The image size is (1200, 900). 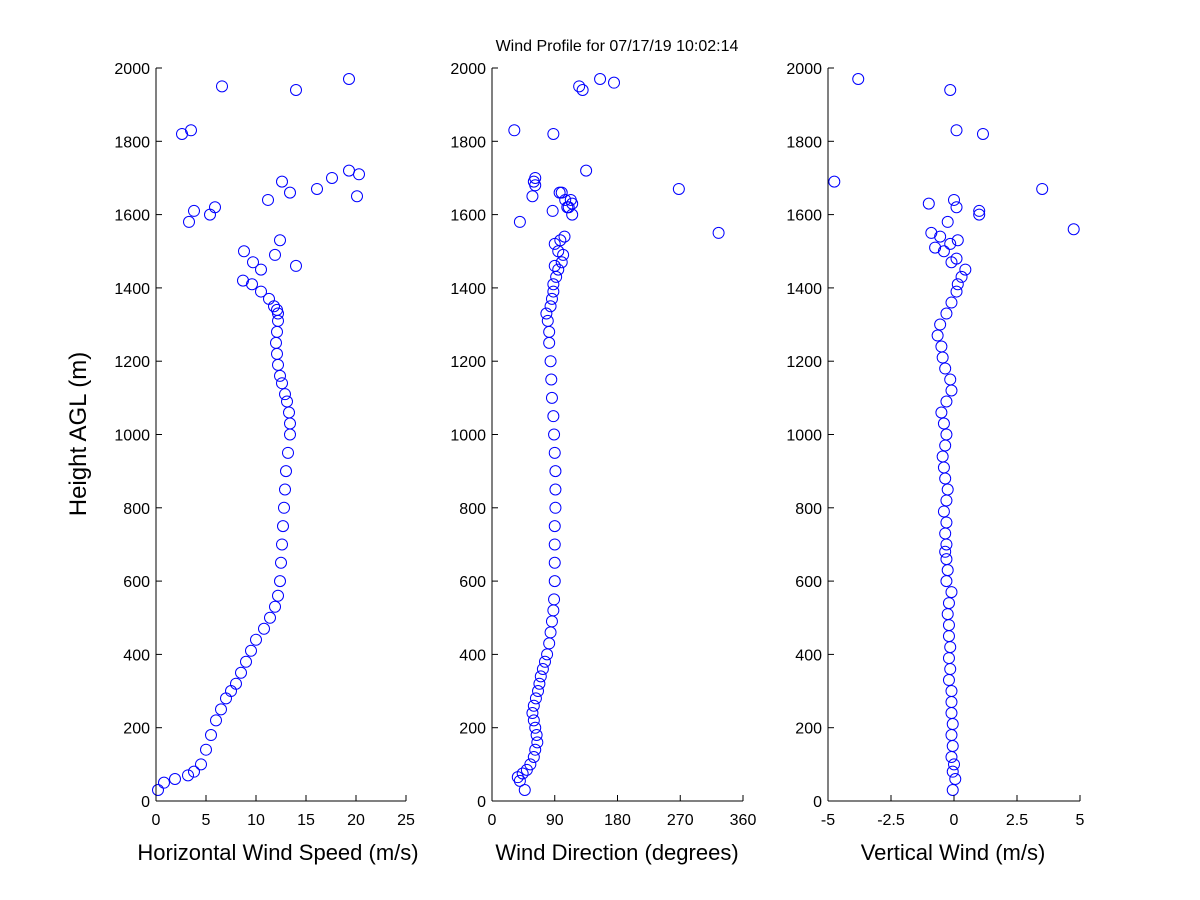 What do you see at coordinates (277, 852) in the screenshot?
I see `speed-x-axis-label: Horizontal Wind Speed (m/s)` at bounding box center [277, 852].